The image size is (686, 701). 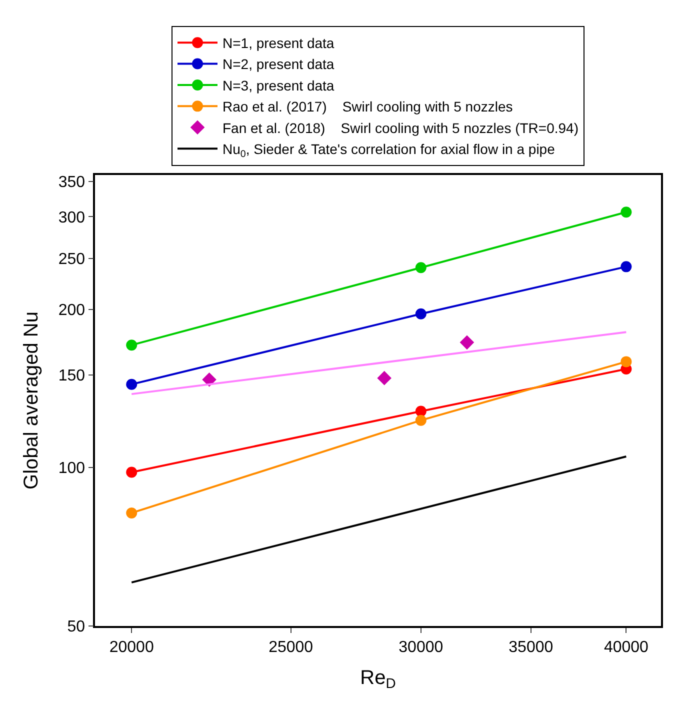 What do you see at coordinates (72, 310) in the screenshot?
I see `y-tick-label: 200` at bounding box center [72, 310].